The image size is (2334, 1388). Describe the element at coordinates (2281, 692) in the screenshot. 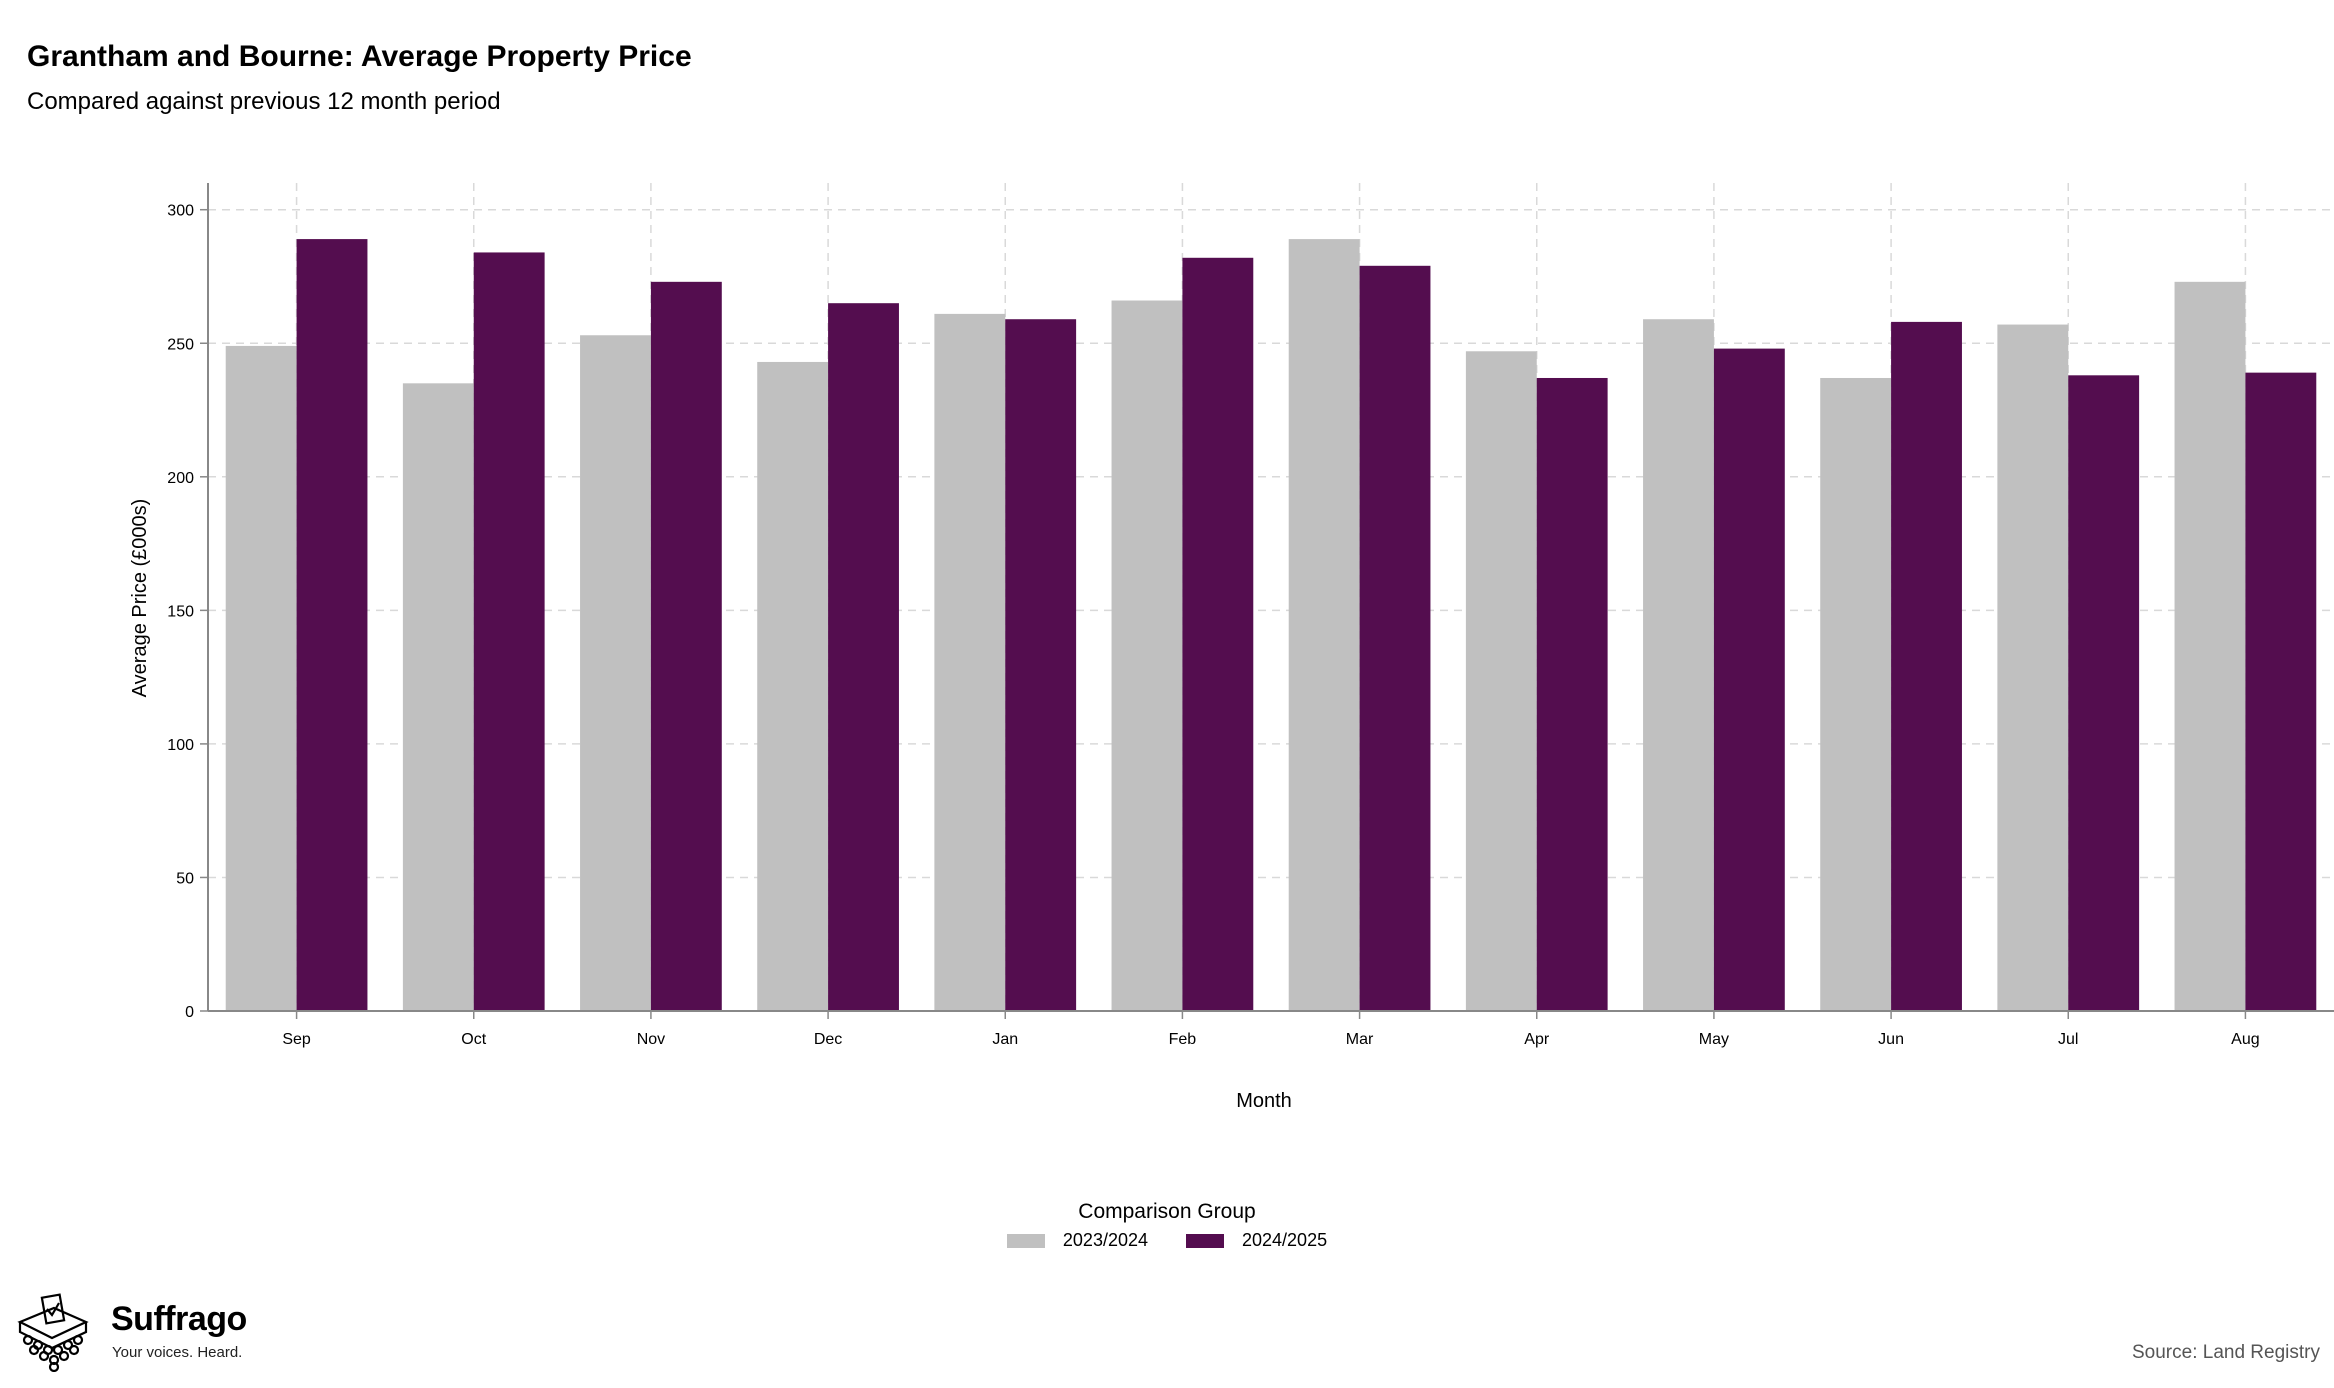

I see `bar-2024-2025-aug` at that location.